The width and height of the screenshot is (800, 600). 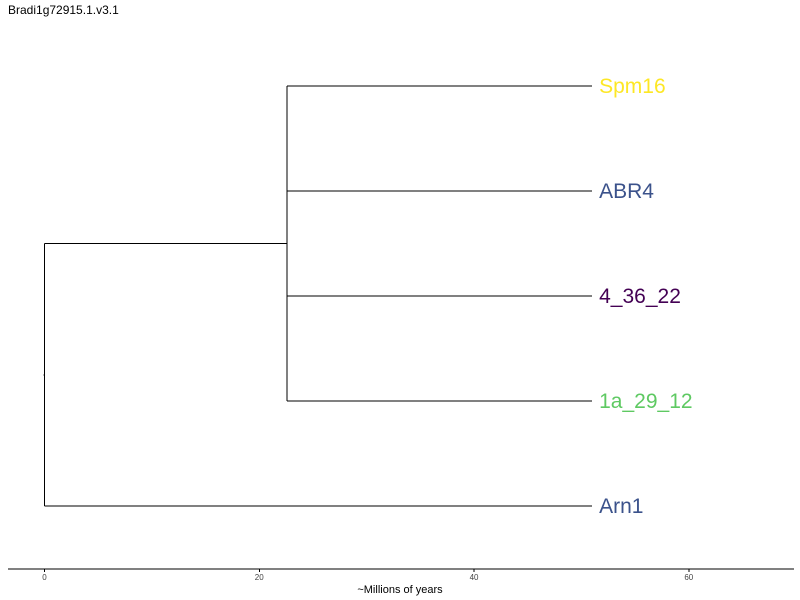 I want to click on tip-labels: Spm16 ABR4 4_36_22 1a_29_12 Arn1, so click(x=645, y=296).